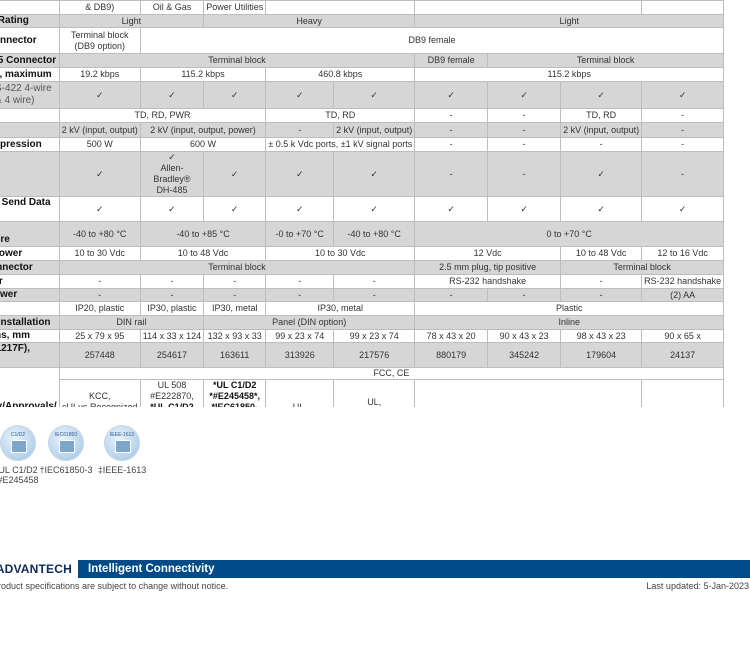 The image size is (750, 650). I want to click on spec-label: Enclosure, so click(30, 308).